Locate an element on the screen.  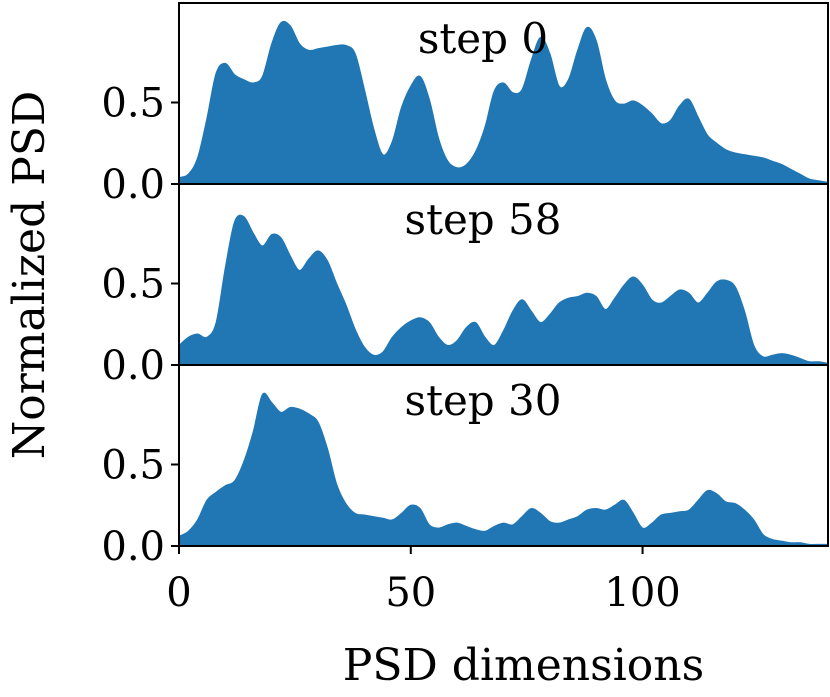
panel-2-title: step 58 is located at coordinates (483, 219).